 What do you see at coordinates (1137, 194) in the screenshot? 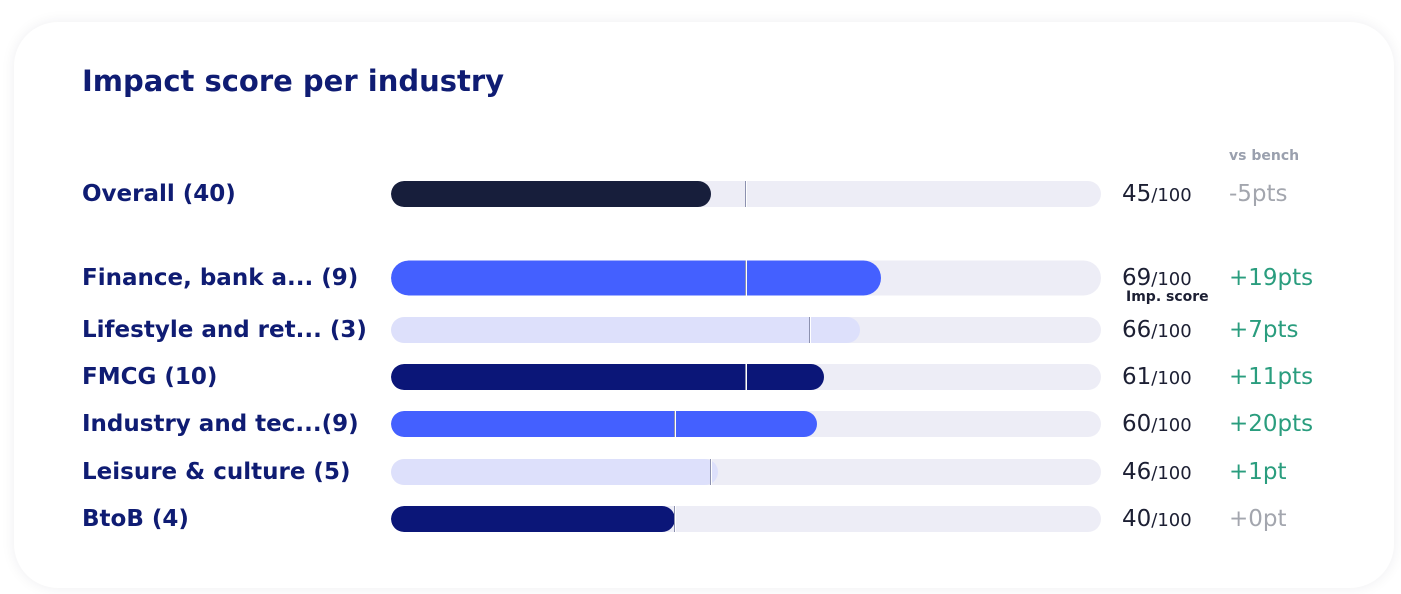
I see `score-number: 45` at bounding box center [1137, 194].